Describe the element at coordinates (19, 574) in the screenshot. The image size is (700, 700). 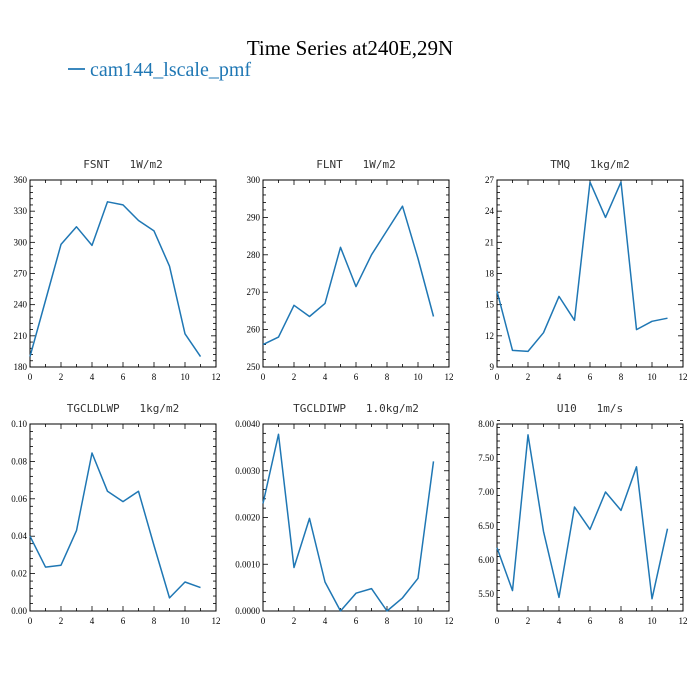
I see `y-tick-label: 0.02` at that location.